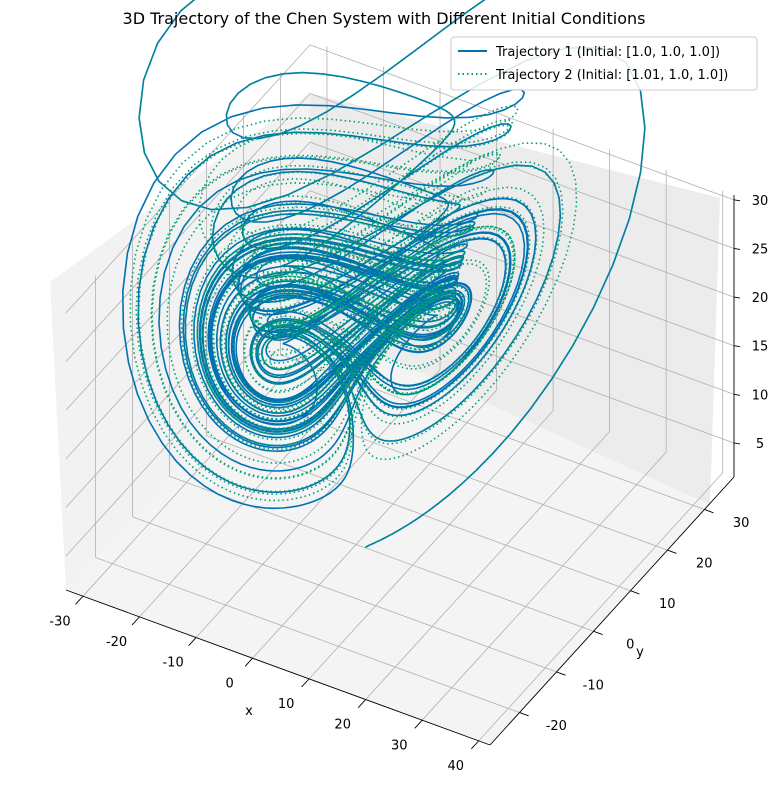 Image resolution: width=768 pixels, height=794 pixels. I want to click on legend-label-trajectory-2: Trajectory 2 (Initial: [1.01, 1.0, 1.0]), so click(611, 75).